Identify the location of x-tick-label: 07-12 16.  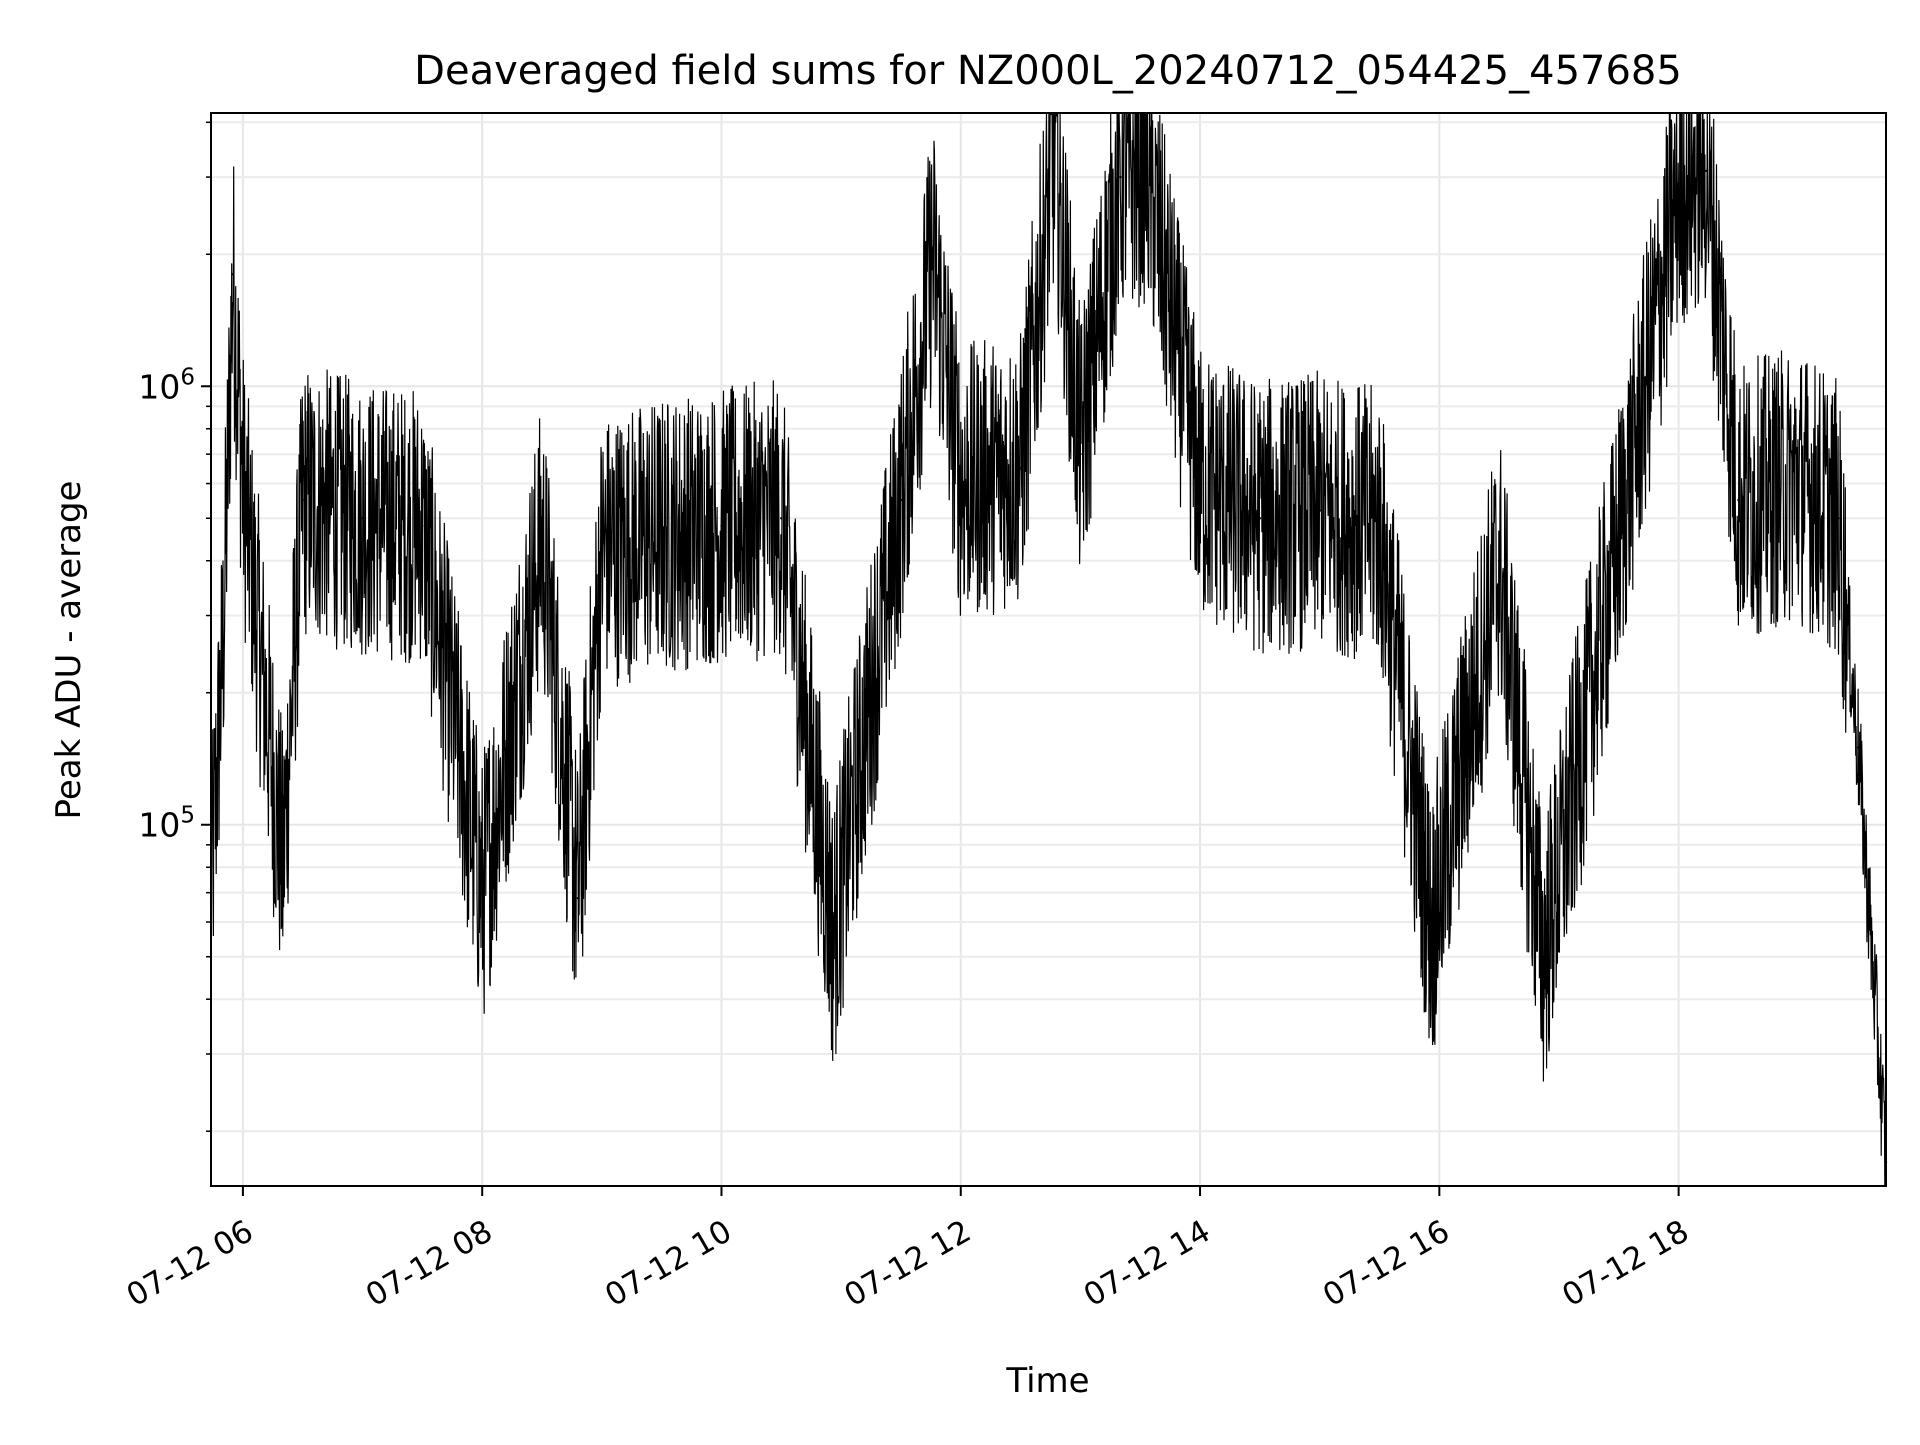
(1386, 1263).